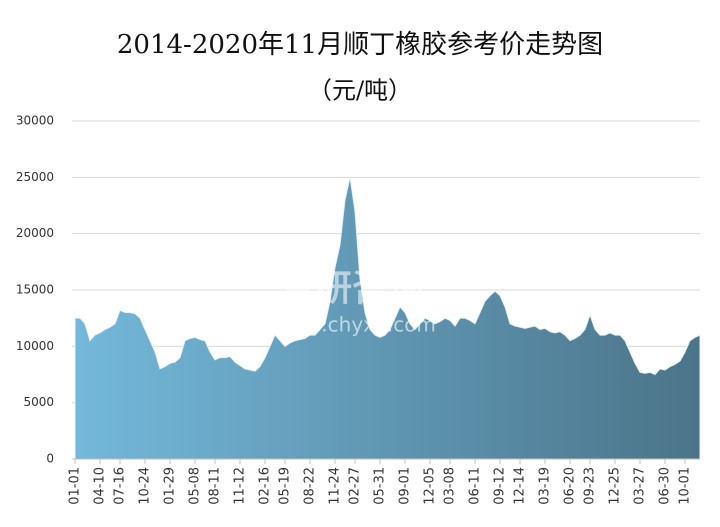 The width and height of the screenshot is (720, 527). What do you see at coordinates (450, 486) in the screenshot?
I see `x-tick-label: 03-08` at bounding box center [450, 486].